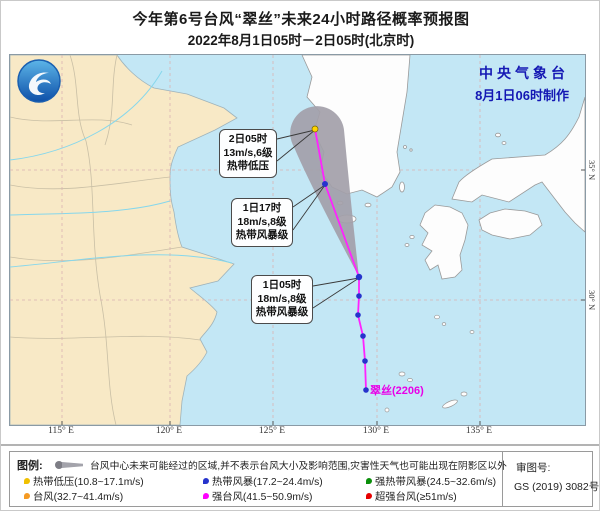 This screenshot has height=511, width=600. What do you see at coordinates (369, 496) in the screenshot?
I see `superty-dot-icon` at bounding box center [369, 496].